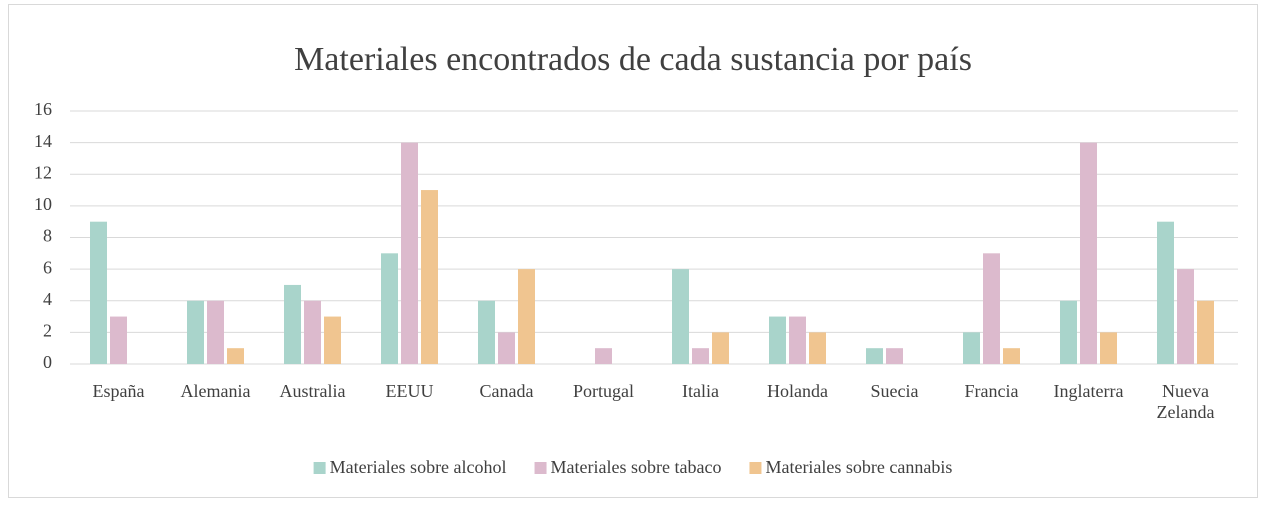 The height and width of the screenshot is (507, 1266). I want to click on y-tick-label: 6, so click(47, 267).